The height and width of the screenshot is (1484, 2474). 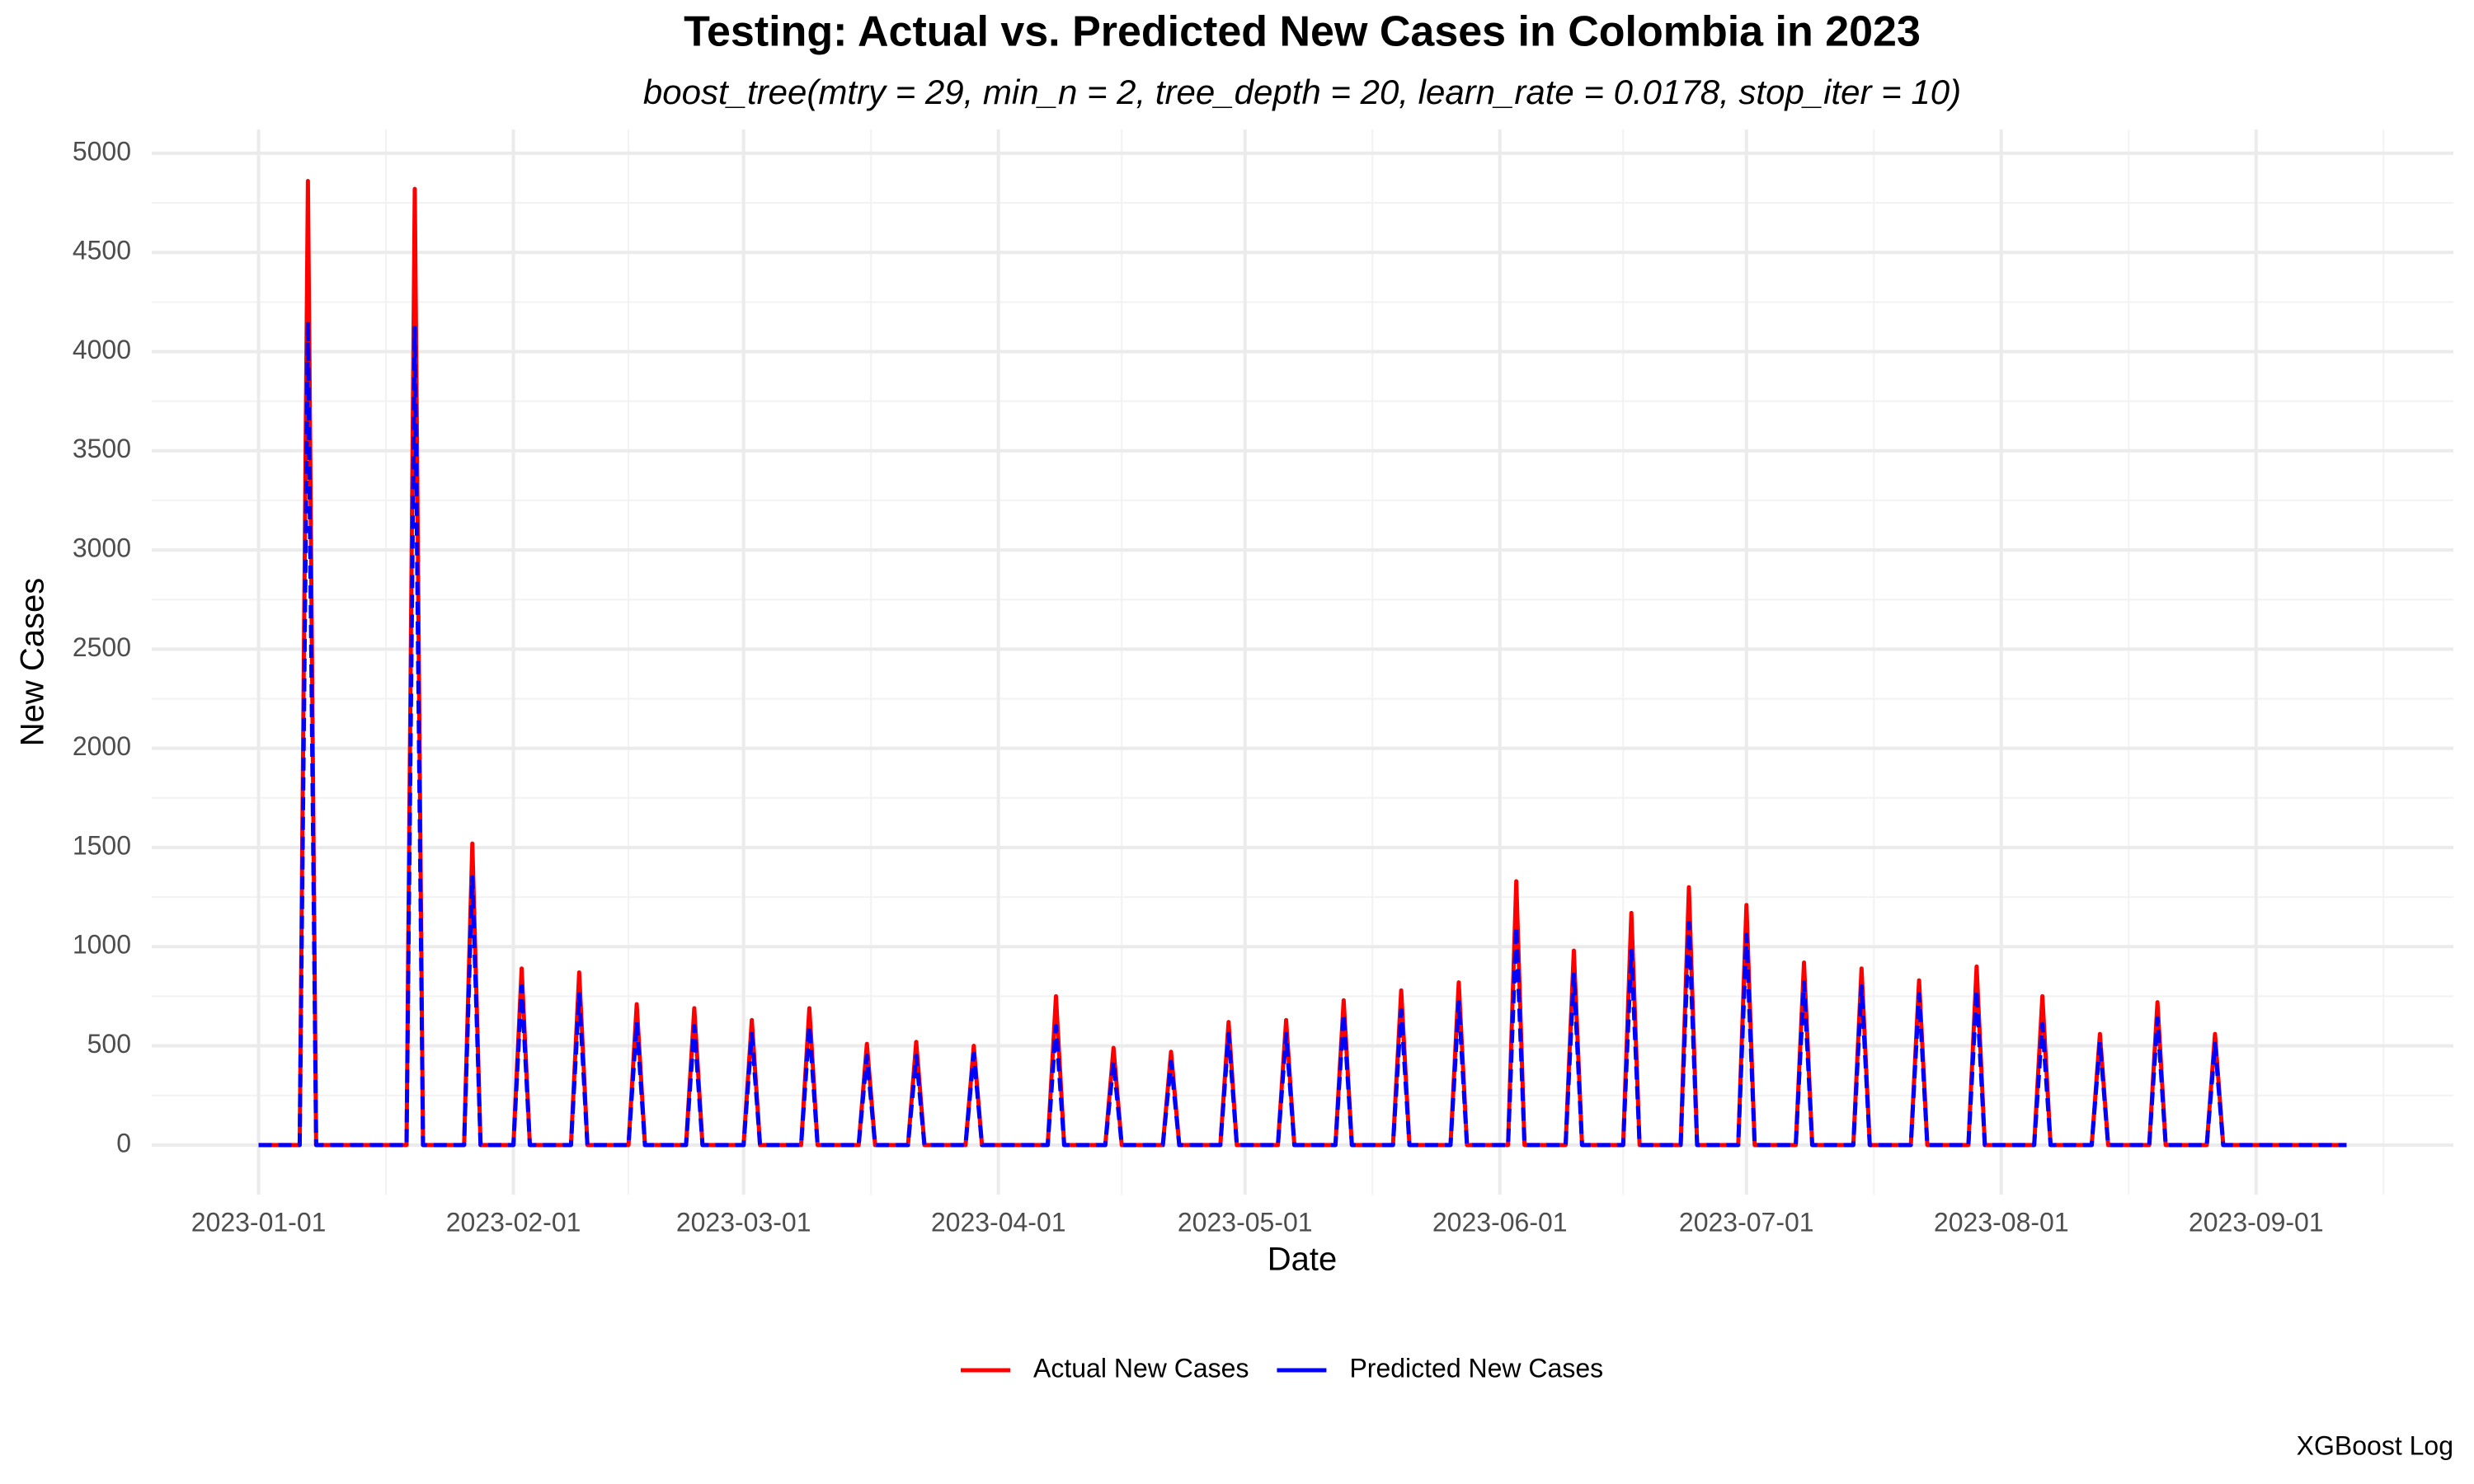 What do you see at coordinates (102, 349) in the screenshot?
I see `y-tick-label: 4000` at bounding box center [102, 349].